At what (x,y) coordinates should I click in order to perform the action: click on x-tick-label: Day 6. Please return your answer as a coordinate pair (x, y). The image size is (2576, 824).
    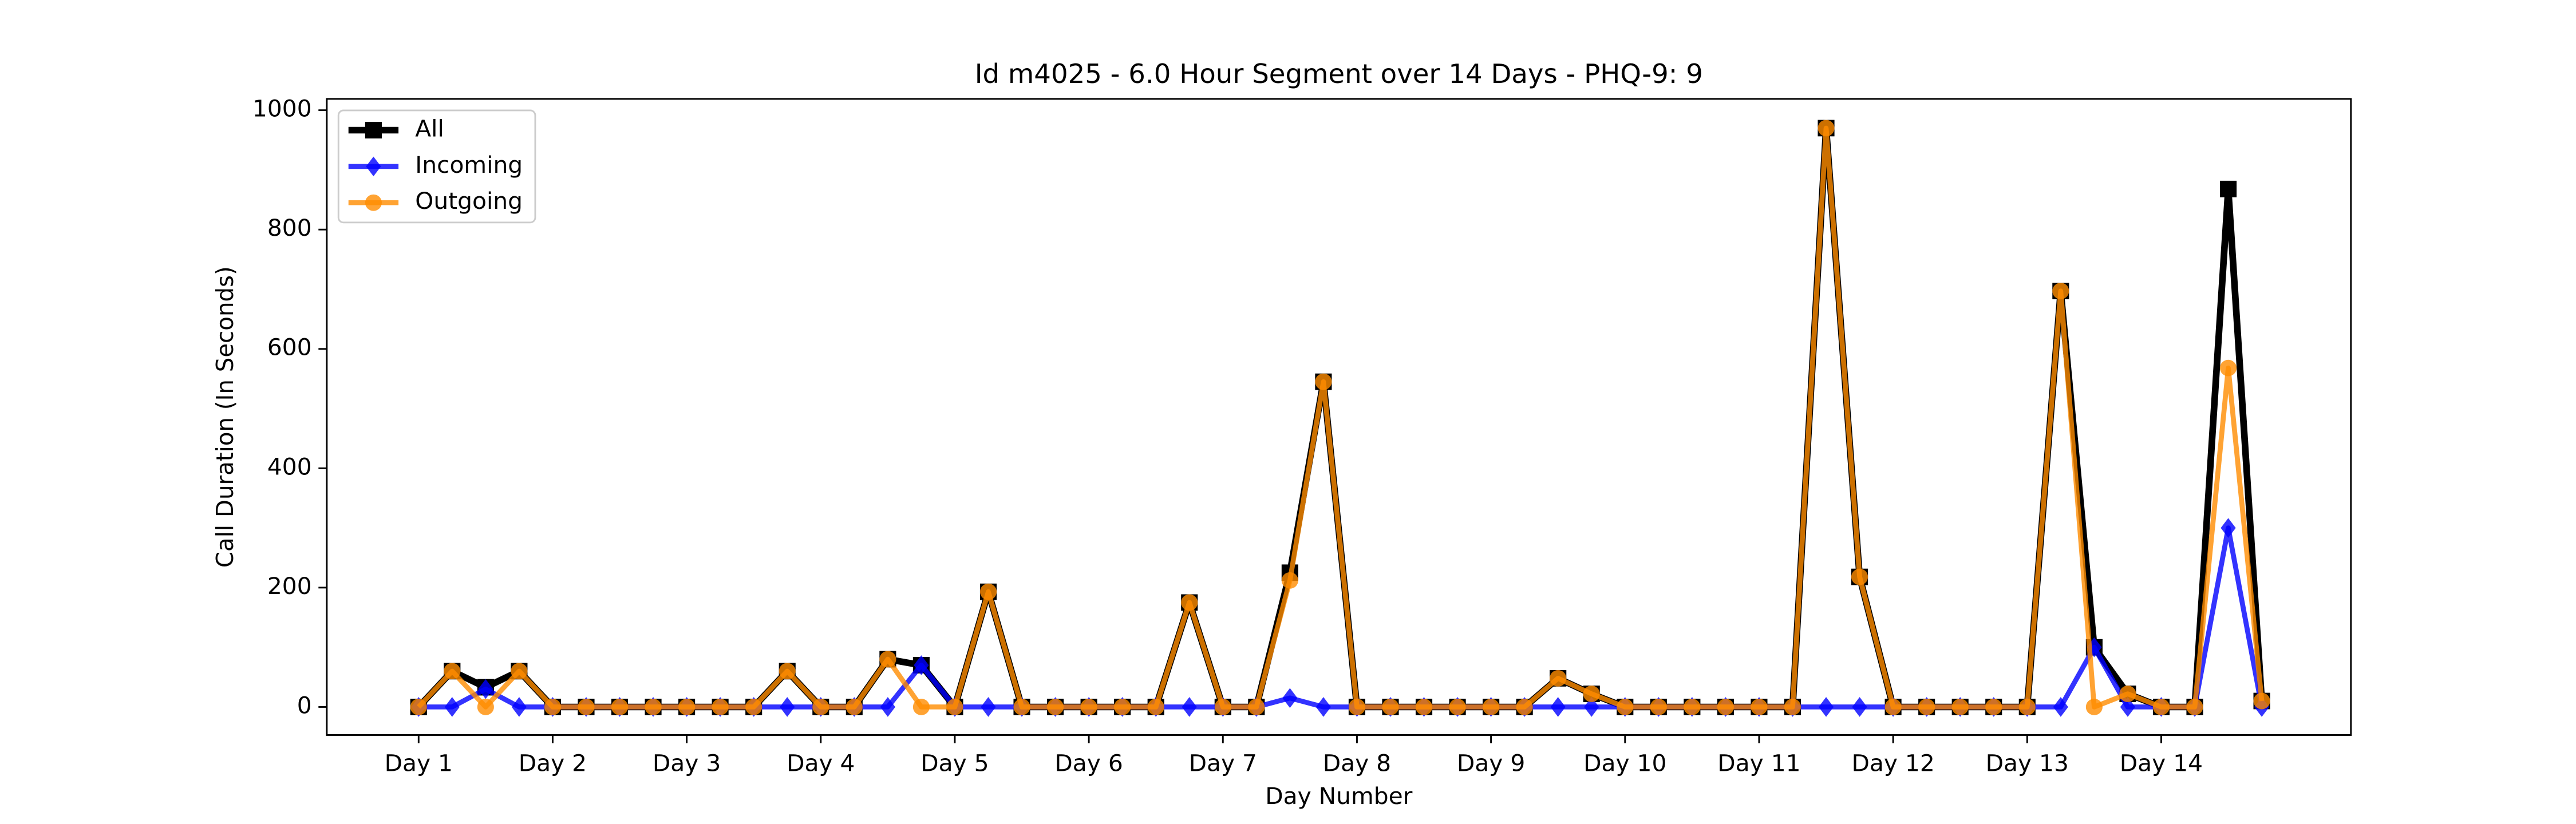
    Looking at the image, I should click on (1088, 763).